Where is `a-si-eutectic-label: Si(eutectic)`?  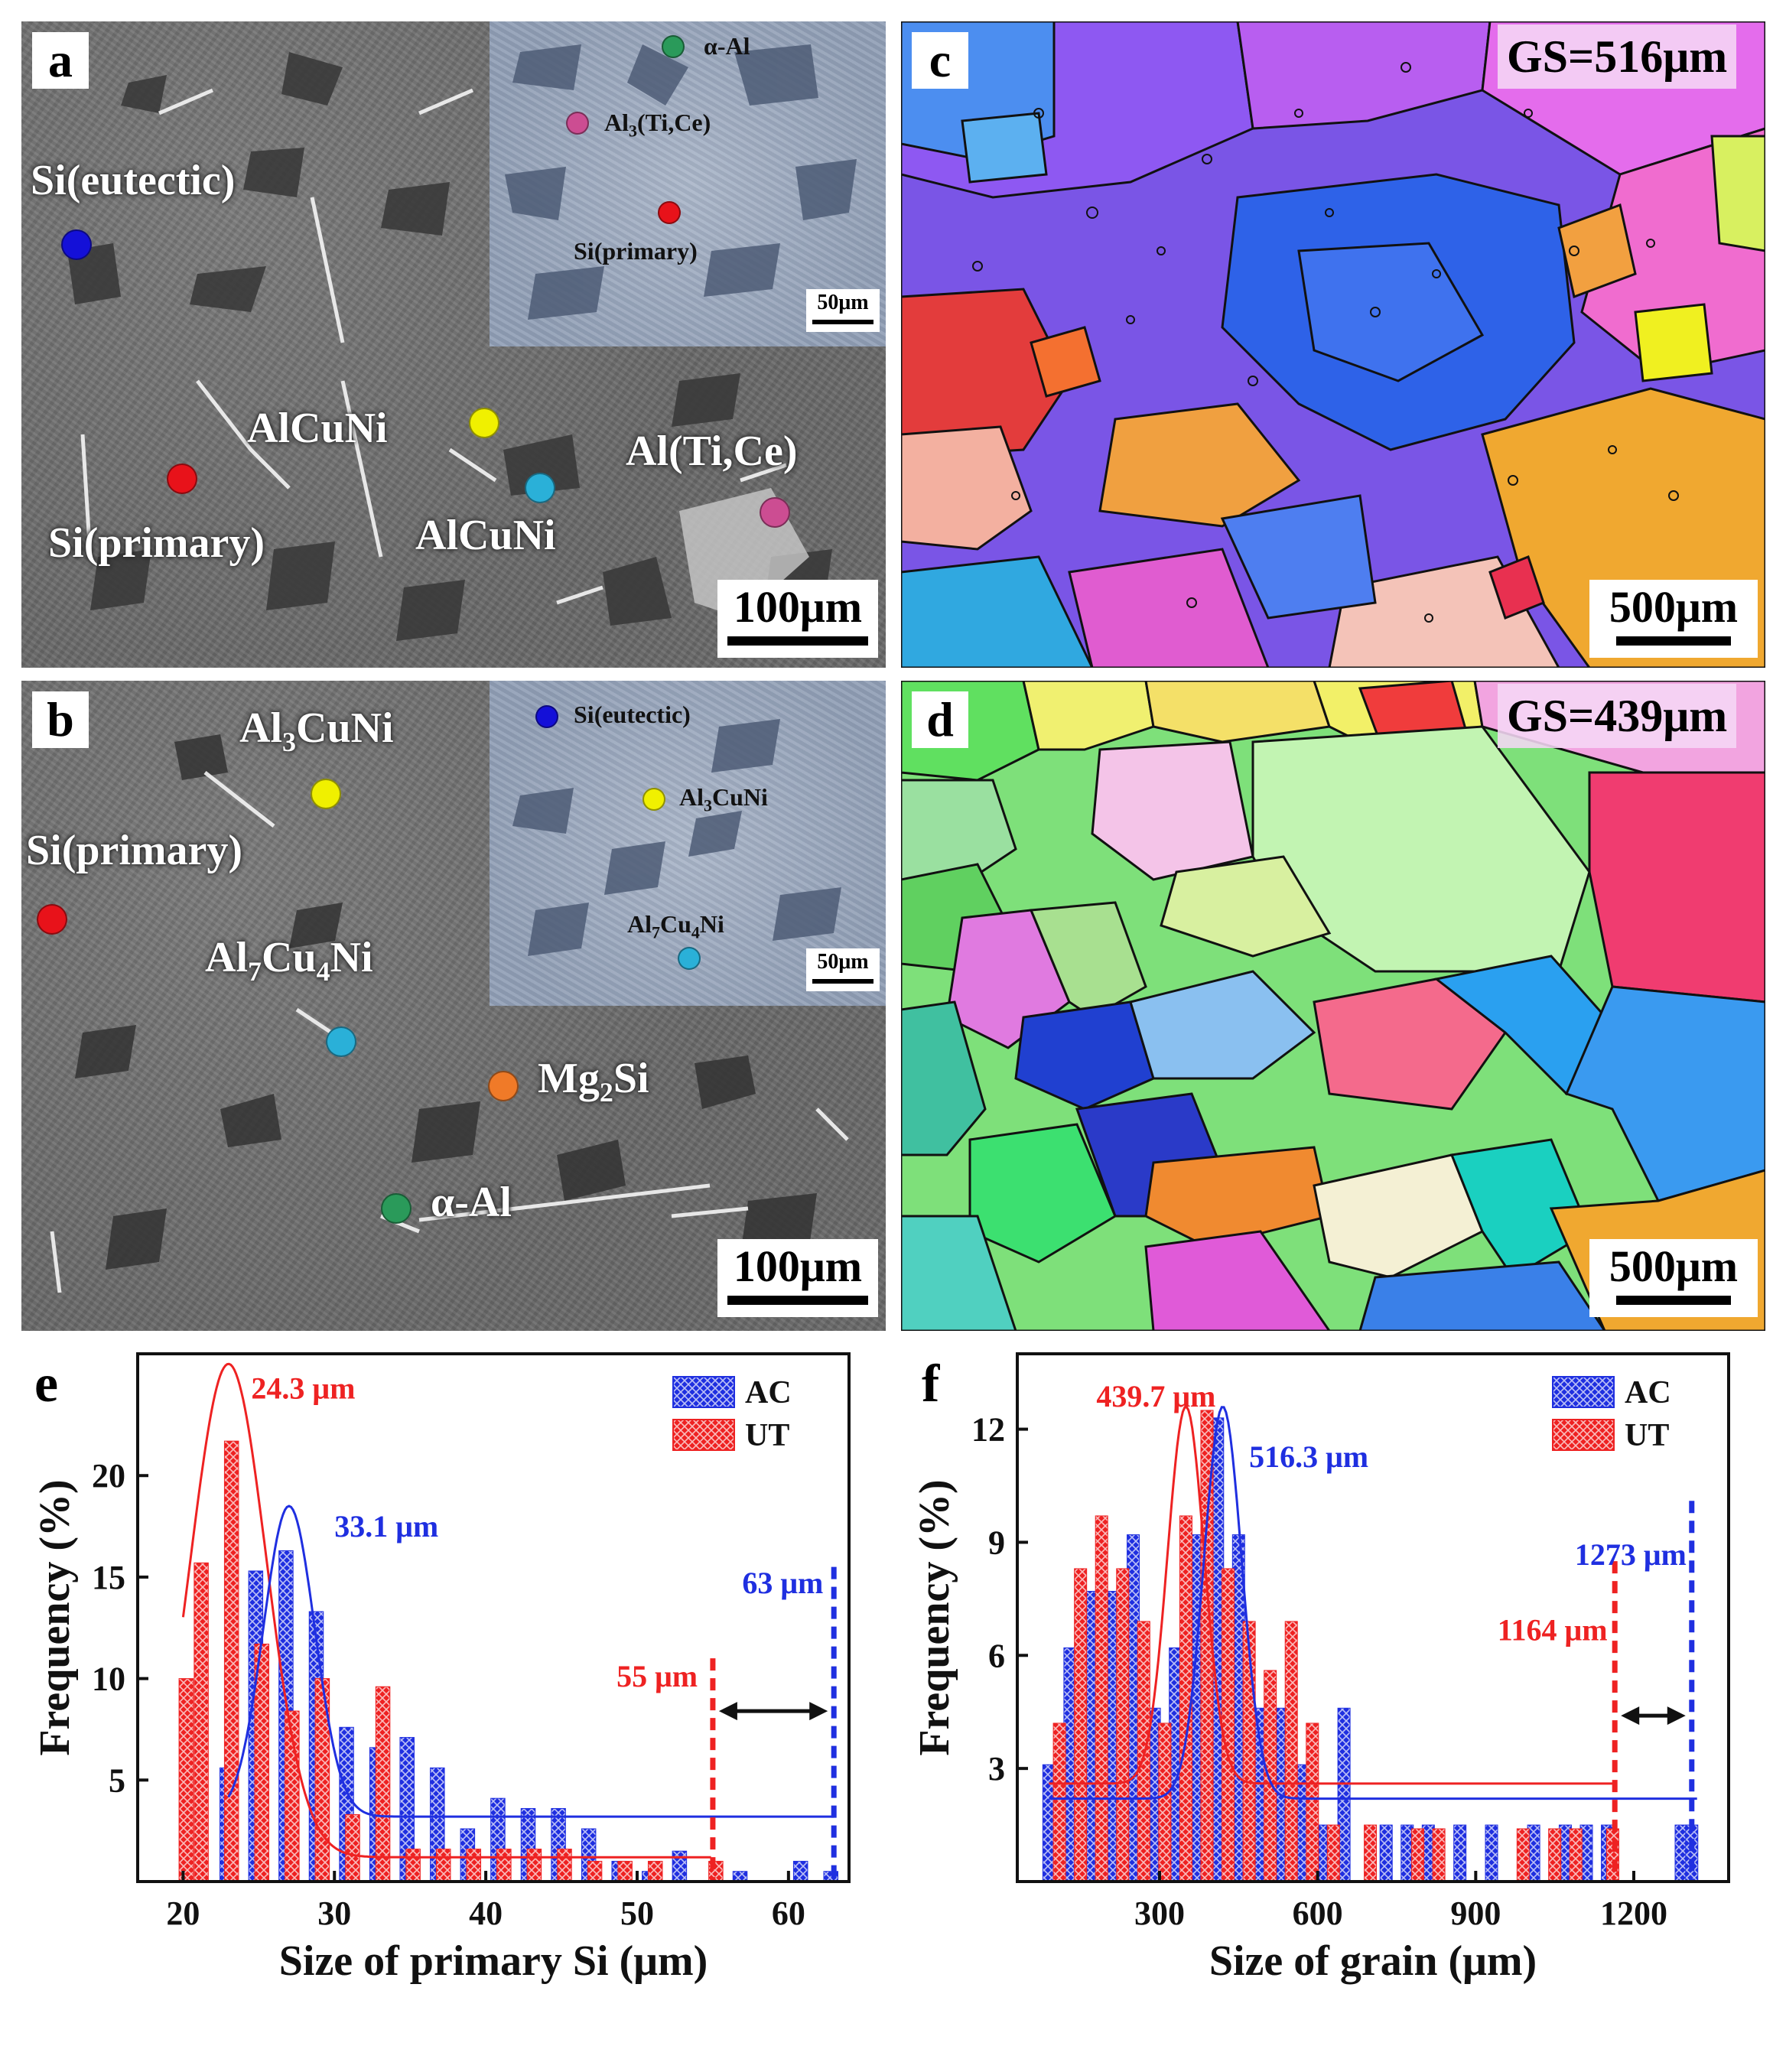
a-si-eutectic-label: Si(eutectic) is located at coordinates (133, 180).